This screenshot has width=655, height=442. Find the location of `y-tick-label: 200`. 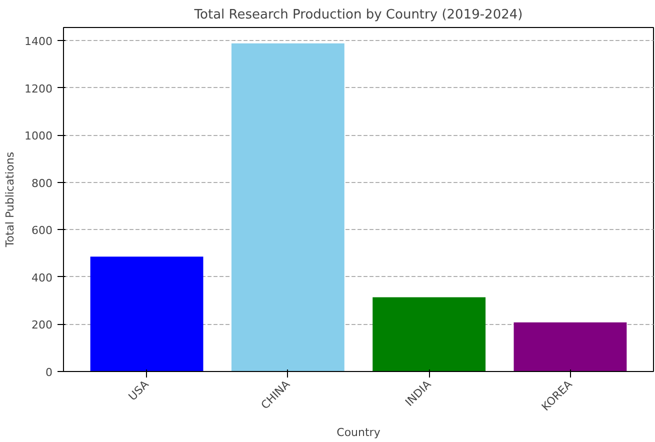

y-tick-label: 200 is located at coordinates (42, 325).